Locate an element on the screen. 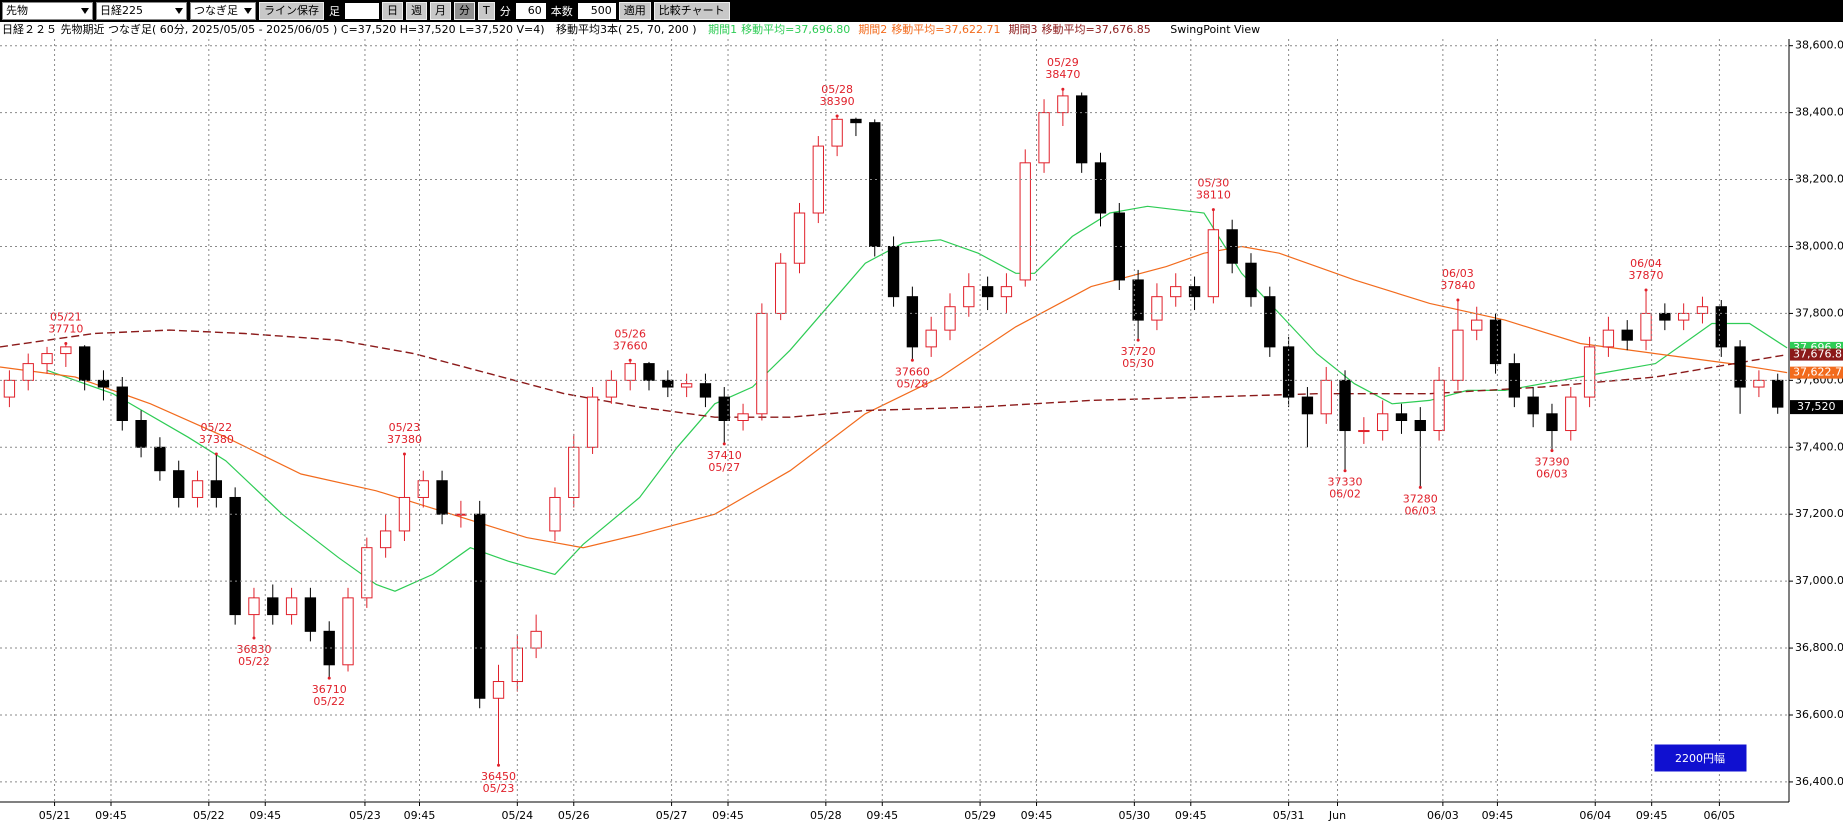  minute-input: 60 is located at coordinates (530, 11).